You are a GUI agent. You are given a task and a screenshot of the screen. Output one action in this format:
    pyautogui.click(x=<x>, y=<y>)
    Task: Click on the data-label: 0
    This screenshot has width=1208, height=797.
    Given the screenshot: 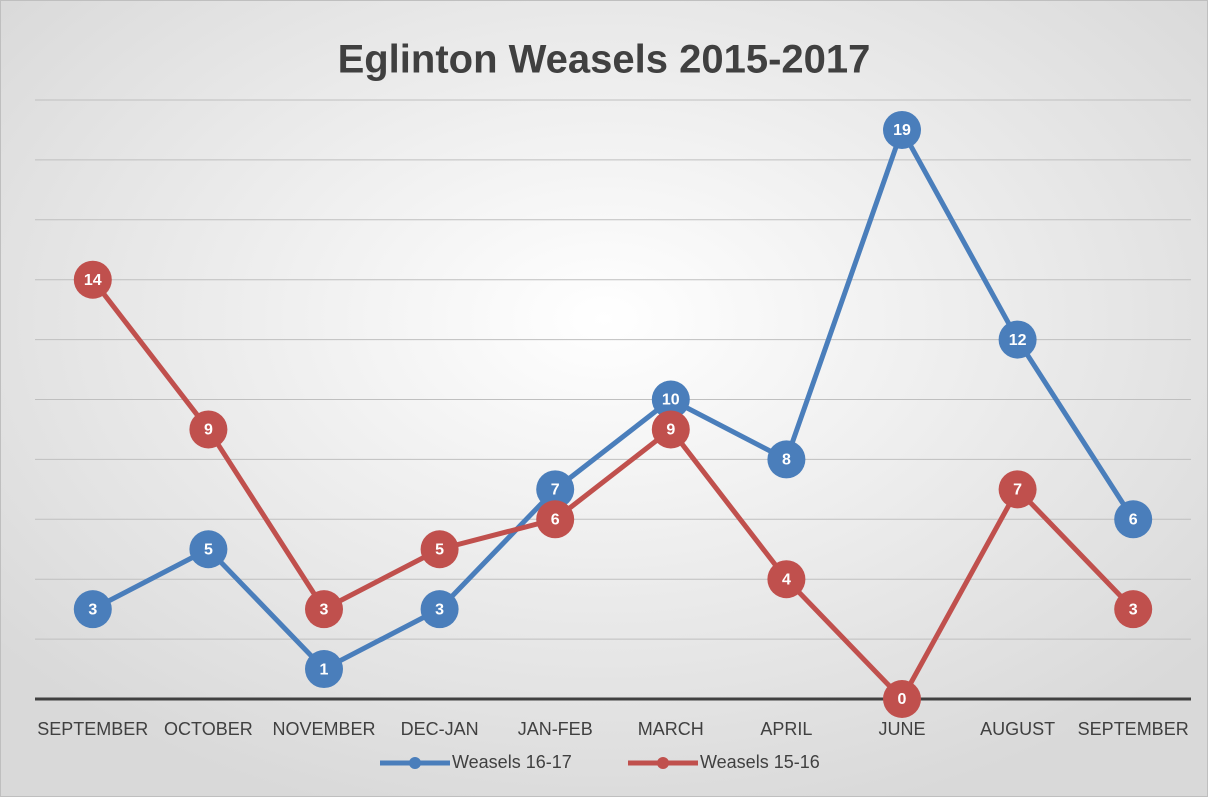 What is the action you would take?
    pyautogui.click(x=902, y=699)
    